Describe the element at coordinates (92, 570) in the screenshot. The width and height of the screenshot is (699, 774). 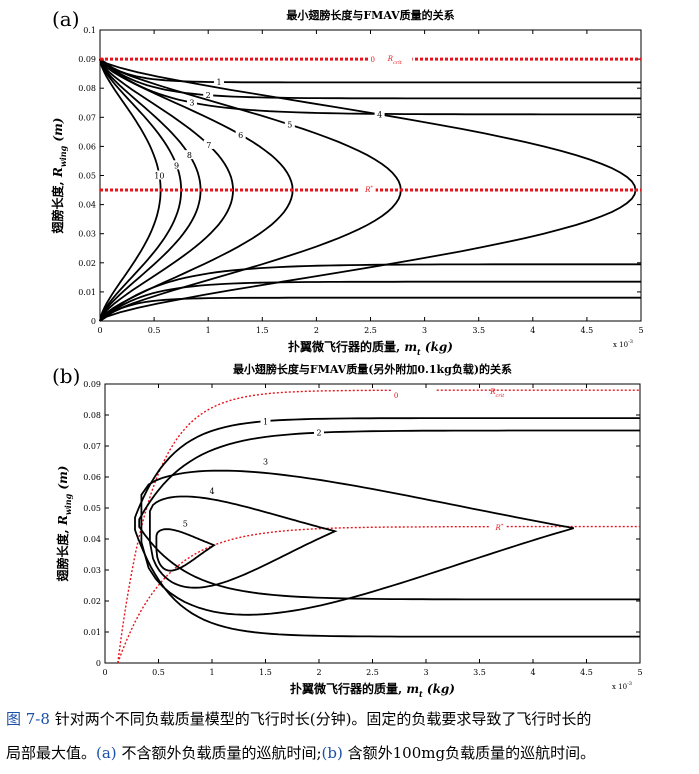
I see `y-tick-label: 0.03` at that location.